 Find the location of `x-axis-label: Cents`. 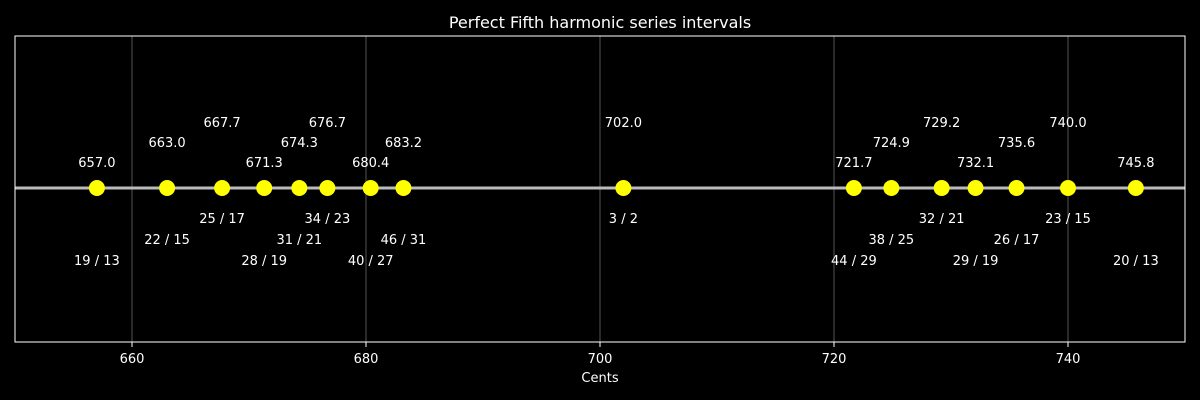

x-axis-label: Cents is located at coordinates (599, 378).